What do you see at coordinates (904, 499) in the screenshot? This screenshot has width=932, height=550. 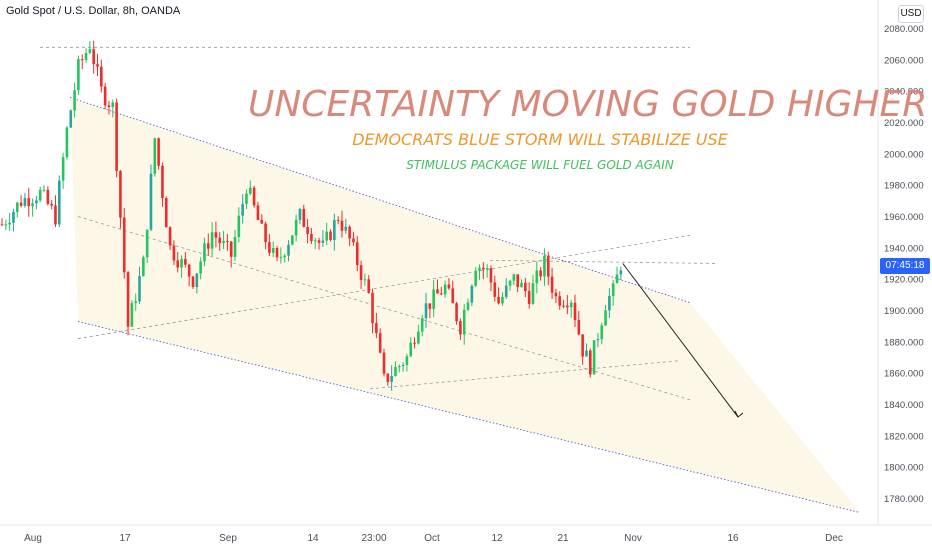 I see `price-tick-label: 1780.000` at bounding box center [904, 499].